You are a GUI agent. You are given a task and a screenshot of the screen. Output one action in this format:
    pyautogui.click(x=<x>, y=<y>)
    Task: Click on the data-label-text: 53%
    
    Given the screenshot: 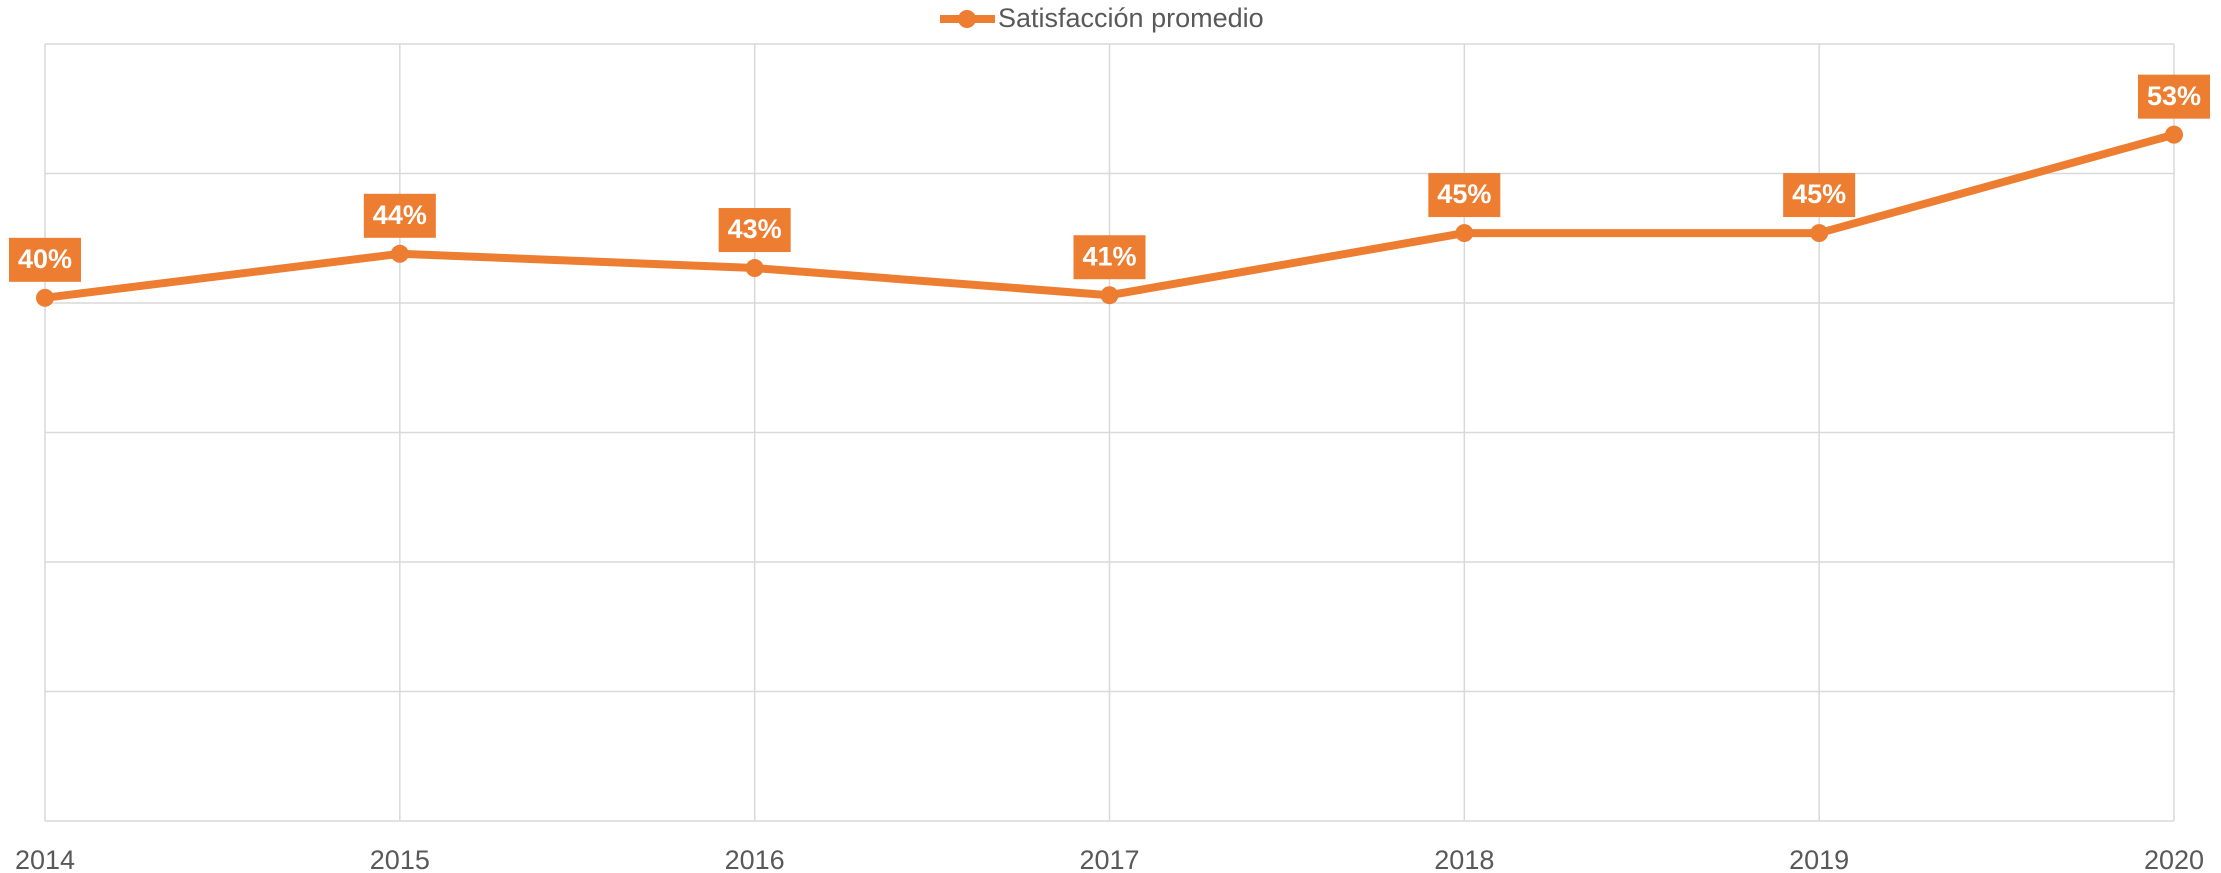 What is the action you would take?
    pyautogui.click(x=2174, y=96)
    